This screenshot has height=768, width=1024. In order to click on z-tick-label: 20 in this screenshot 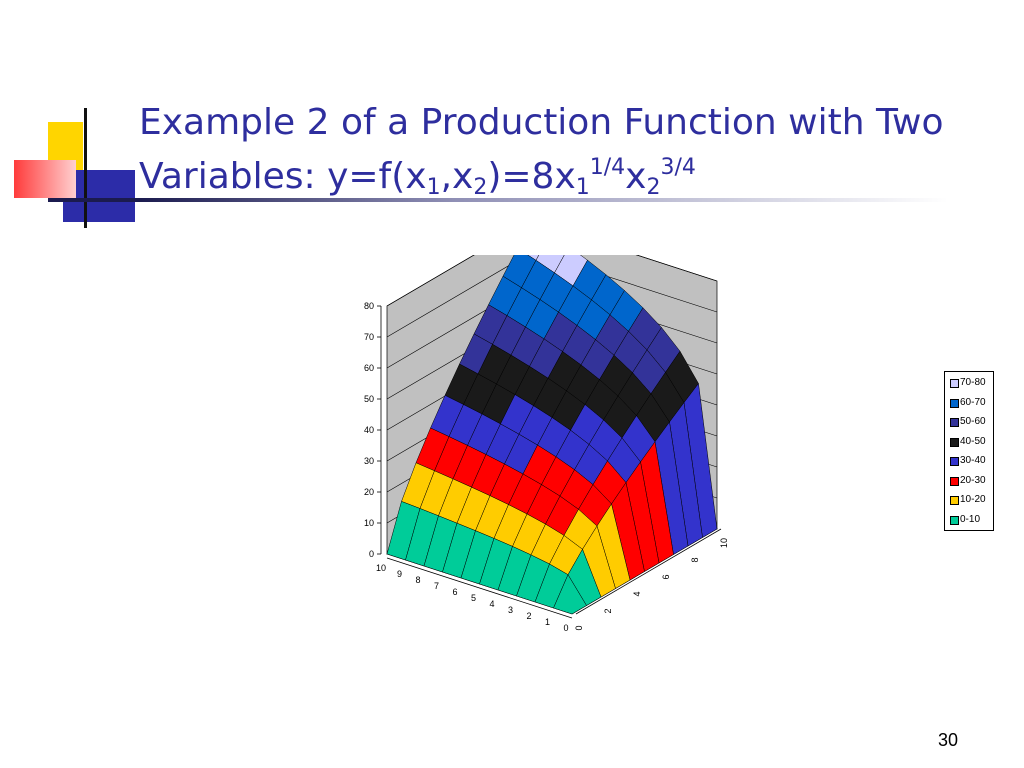, I will do `click(369, 492)`.